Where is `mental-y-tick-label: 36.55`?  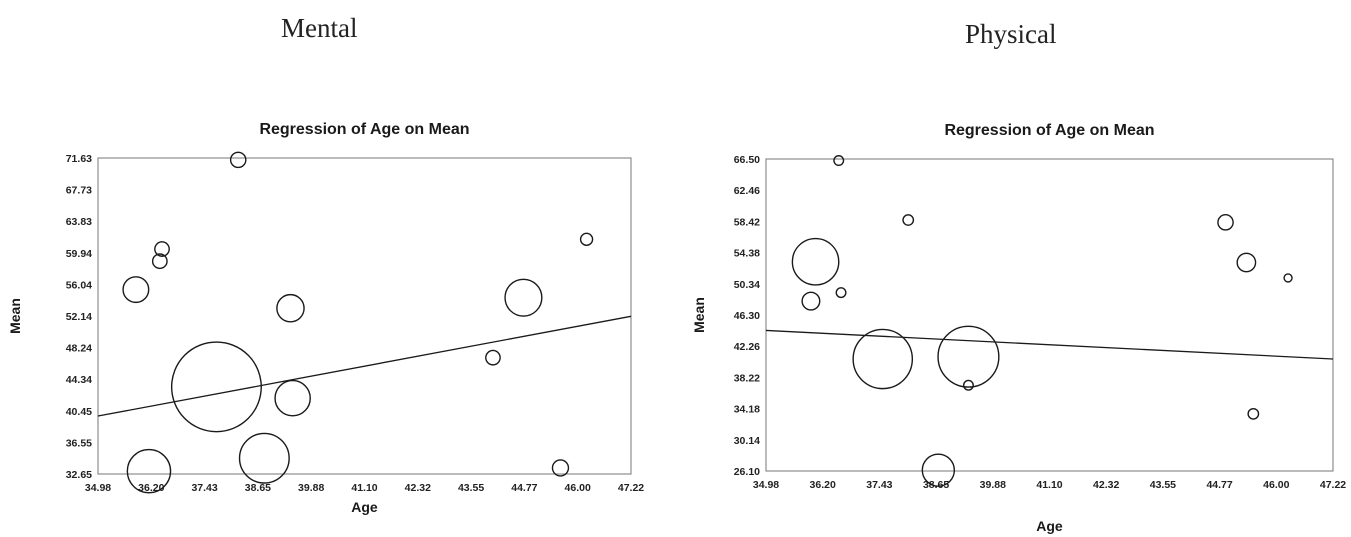 mental-y-tick-label: 36.55 is located at coordinates (79, 443).